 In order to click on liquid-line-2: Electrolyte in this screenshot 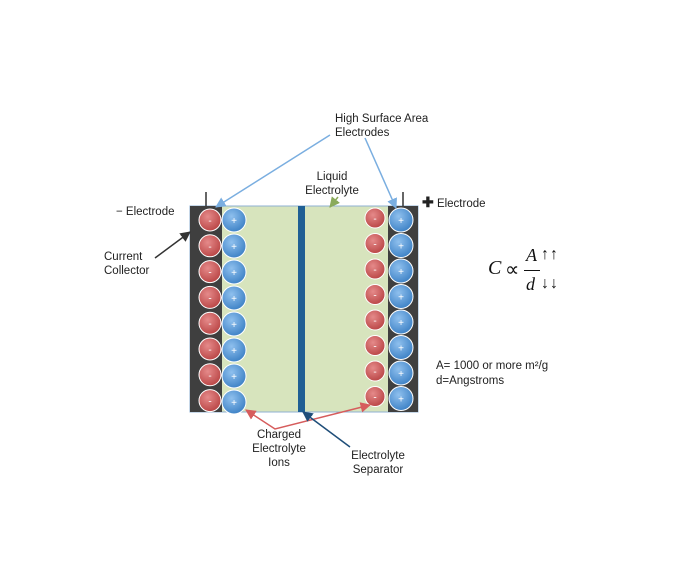, I will do `click(332, 191)`.